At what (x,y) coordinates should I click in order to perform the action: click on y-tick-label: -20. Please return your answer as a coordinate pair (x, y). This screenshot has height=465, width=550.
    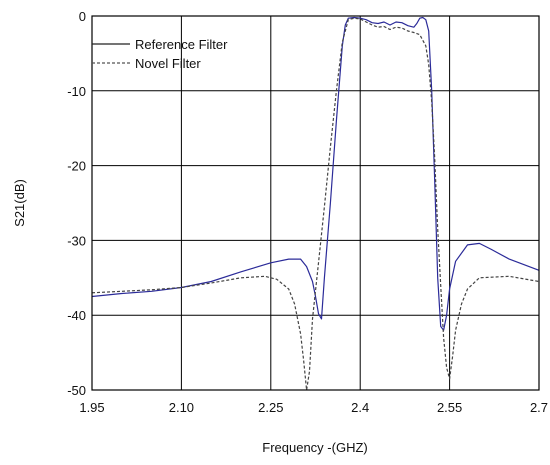
    Looking at the image, I should click on (76, 166).